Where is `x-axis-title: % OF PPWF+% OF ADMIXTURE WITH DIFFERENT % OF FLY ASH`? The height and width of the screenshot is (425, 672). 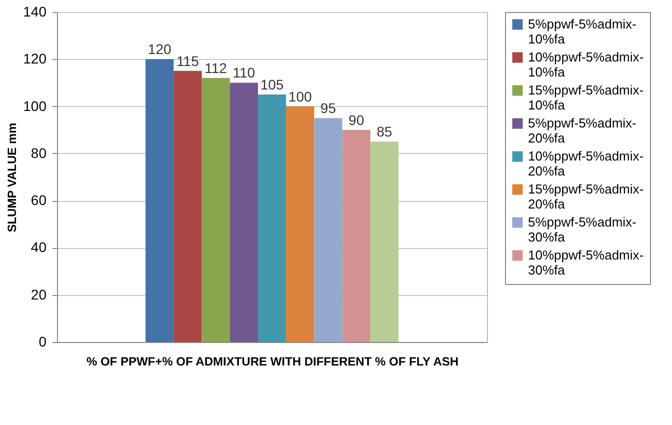 x-axis-title: % OF PPWF+% OF ADMIXTURE WITH DIFFERENT % OF FLY ASH is located at coordinates (272, 361).